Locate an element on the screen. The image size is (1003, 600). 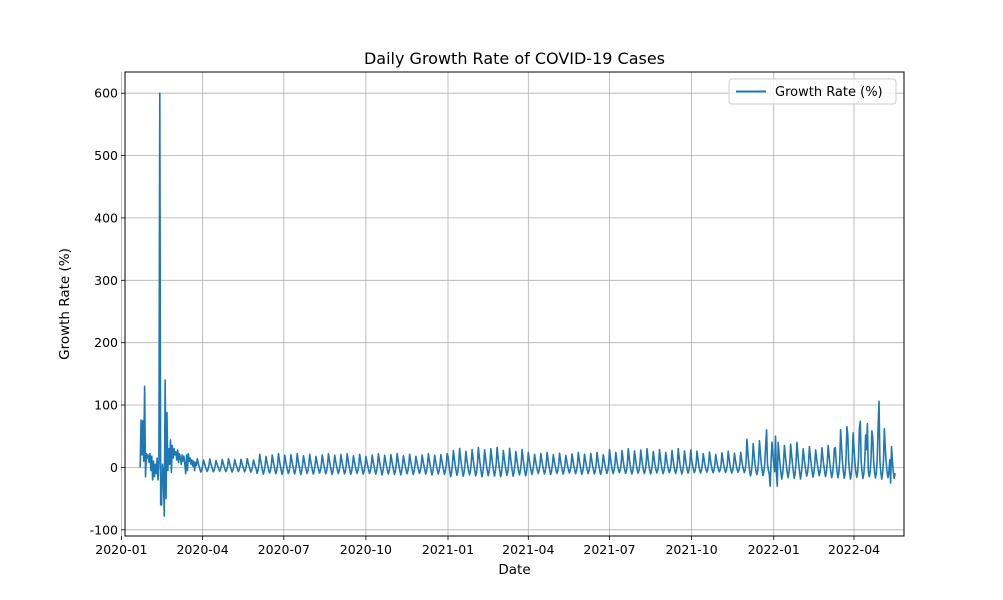
y-tick-label: 600 is located at coordinates (106, 93).